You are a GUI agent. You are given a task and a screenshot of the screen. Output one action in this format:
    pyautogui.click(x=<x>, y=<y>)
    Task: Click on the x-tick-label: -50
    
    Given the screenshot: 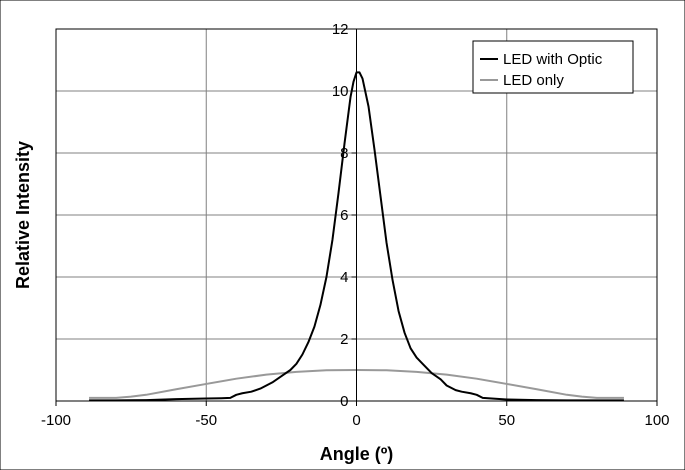 What is the action you would take?
    pyautogui.click(x=206, y=420)
    